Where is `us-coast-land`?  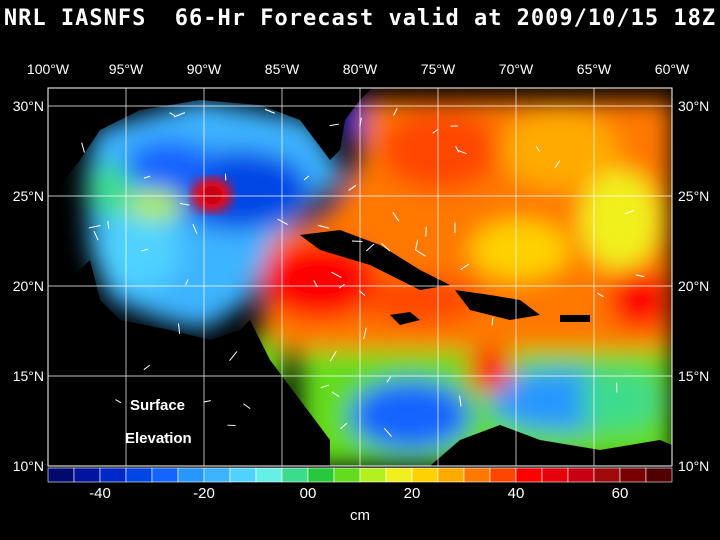 us-coast-land is located at coordinates (210, 144).